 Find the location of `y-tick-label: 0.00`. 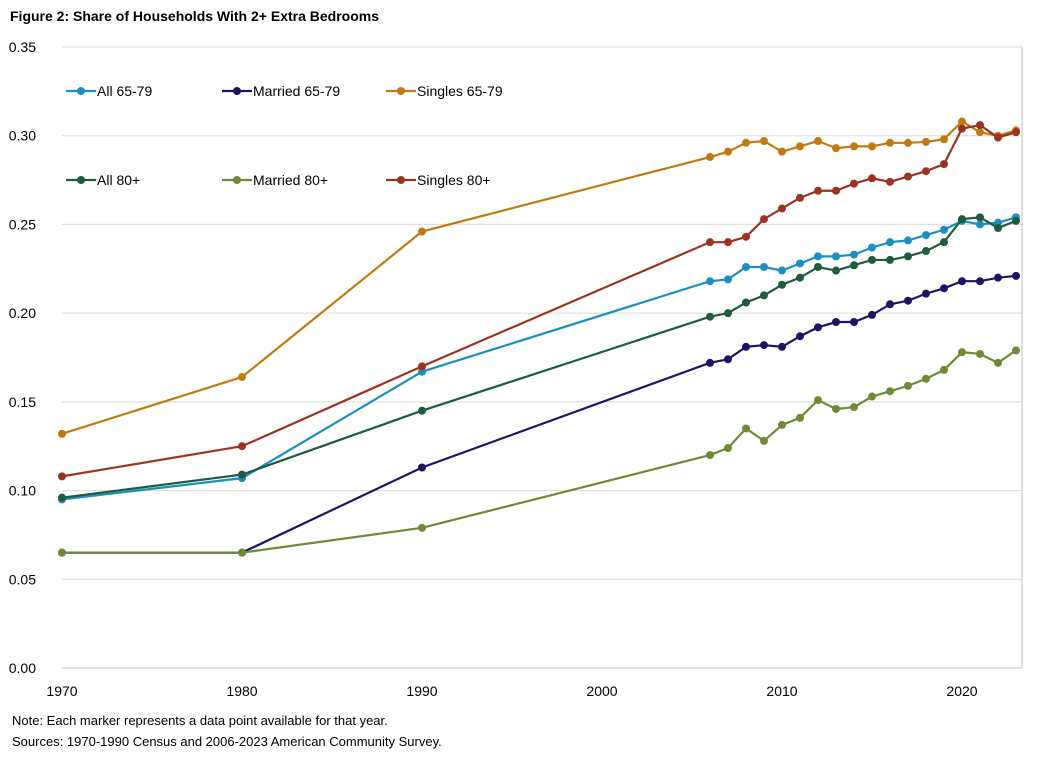

y-tick-label: 0.00 is located at coordinates (22, 668).